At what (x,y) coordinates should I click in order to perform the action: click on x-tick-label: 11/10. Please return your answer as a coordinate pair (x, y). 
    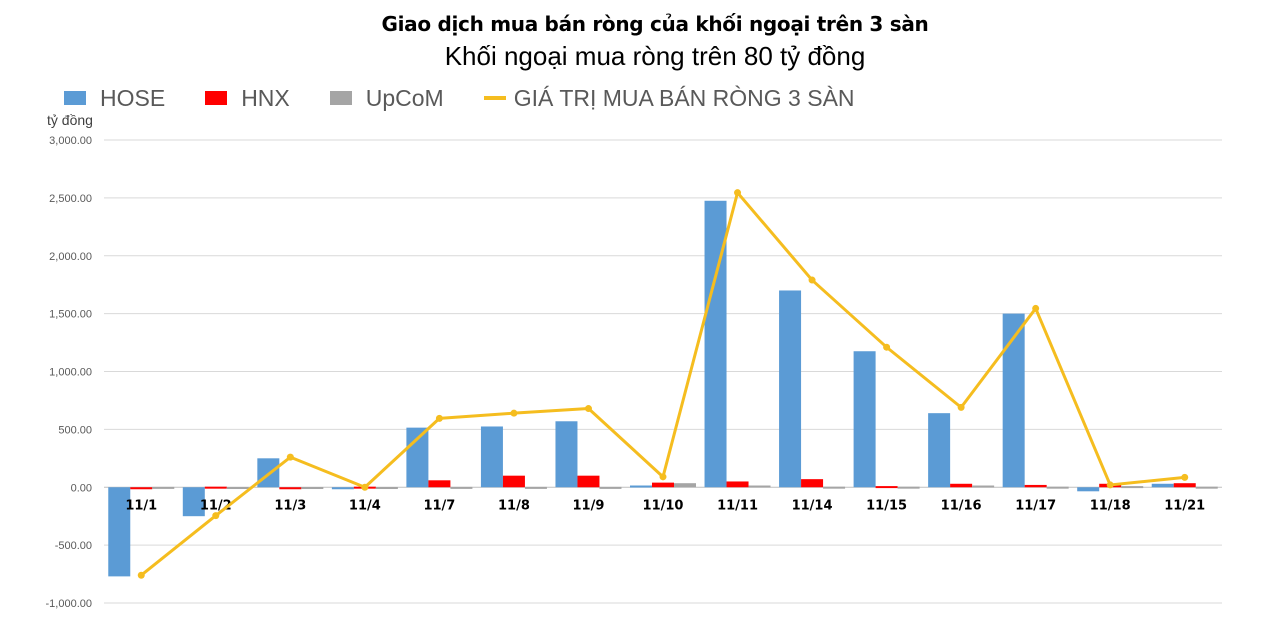
    Looking at the image, I should click on (663, 505).